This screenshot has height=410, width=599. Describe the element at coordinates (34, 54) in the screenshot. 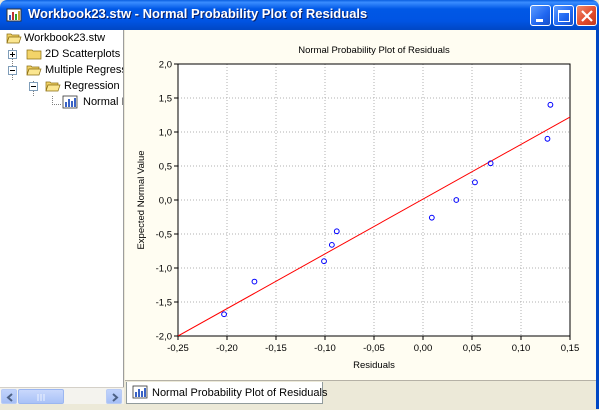

I see `folder-icon` at that location.